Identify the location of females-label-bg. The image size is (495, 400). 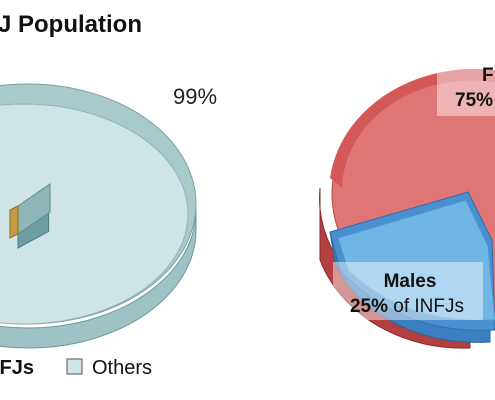
(466, 90).